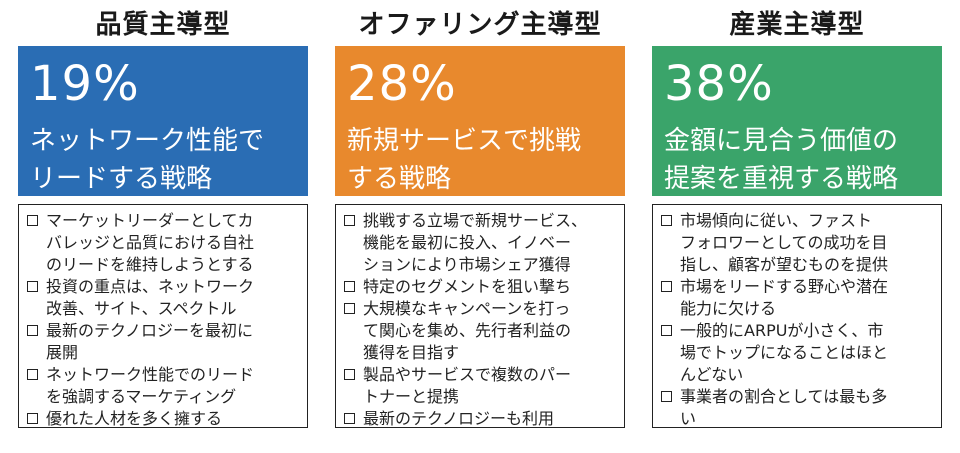 The image size is (960, 453). What do you see at coordinates (798, 408) in the screenshot?
I see `list-item: 事業者の割合としては最も多 い` at bounding box center [798, 408].